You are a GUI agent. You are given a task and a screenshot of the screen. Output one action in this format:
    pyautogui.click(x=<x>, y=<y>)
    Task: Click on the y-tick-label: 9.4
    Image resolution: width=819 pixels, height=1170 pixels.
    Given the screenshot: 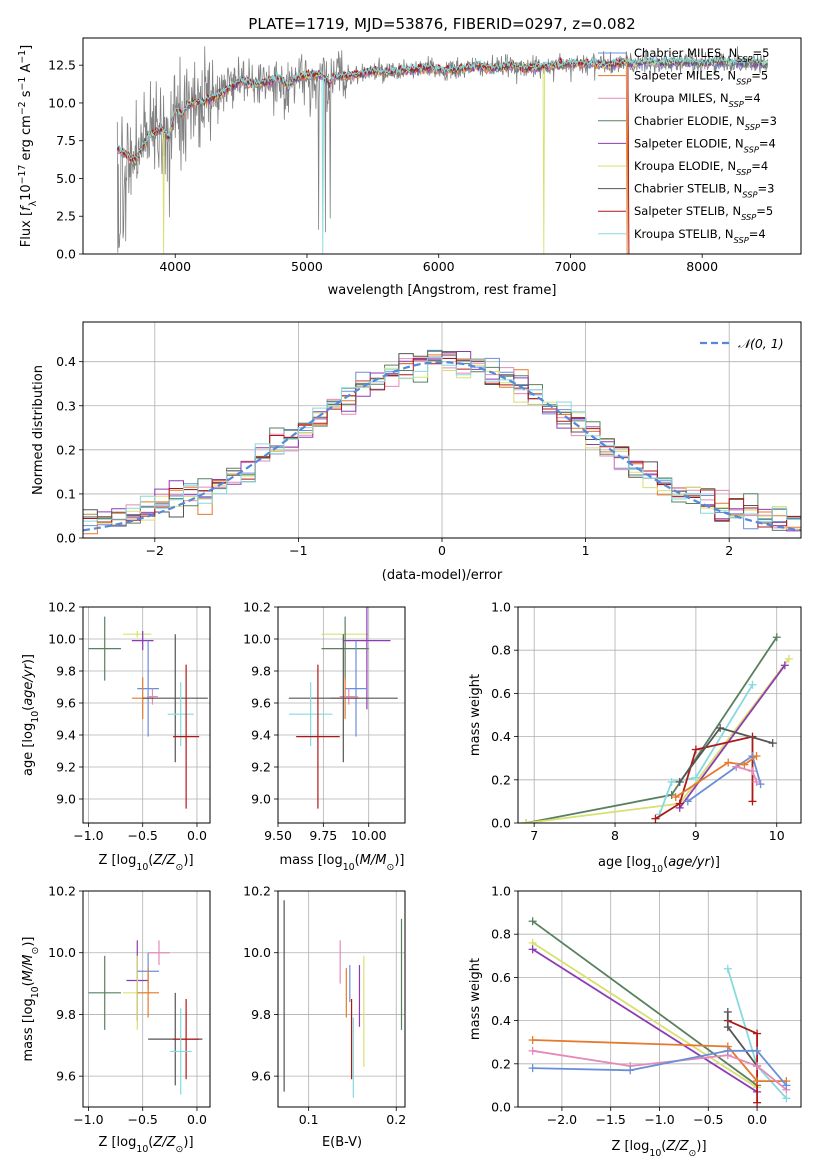 What is the action you would take?
    pyautogui.click(x=261, y=735)
    